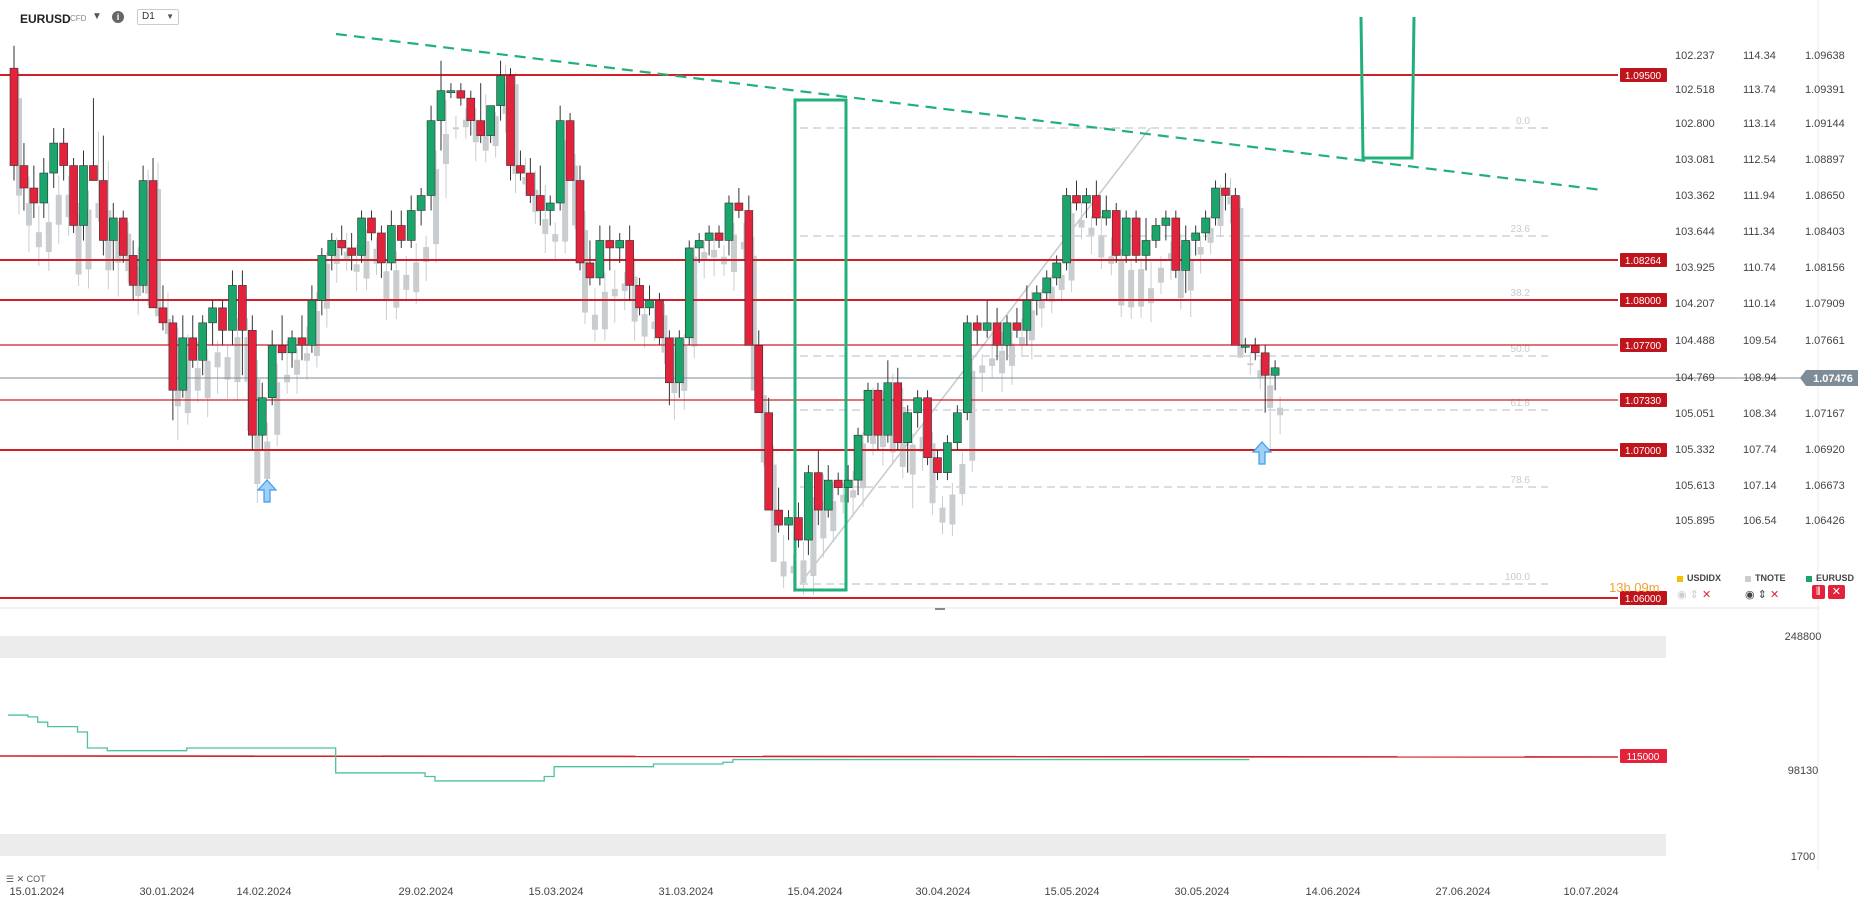 This screenshot has width=1866, height=909. I want to click on info-icon: i, so click(118, 17).